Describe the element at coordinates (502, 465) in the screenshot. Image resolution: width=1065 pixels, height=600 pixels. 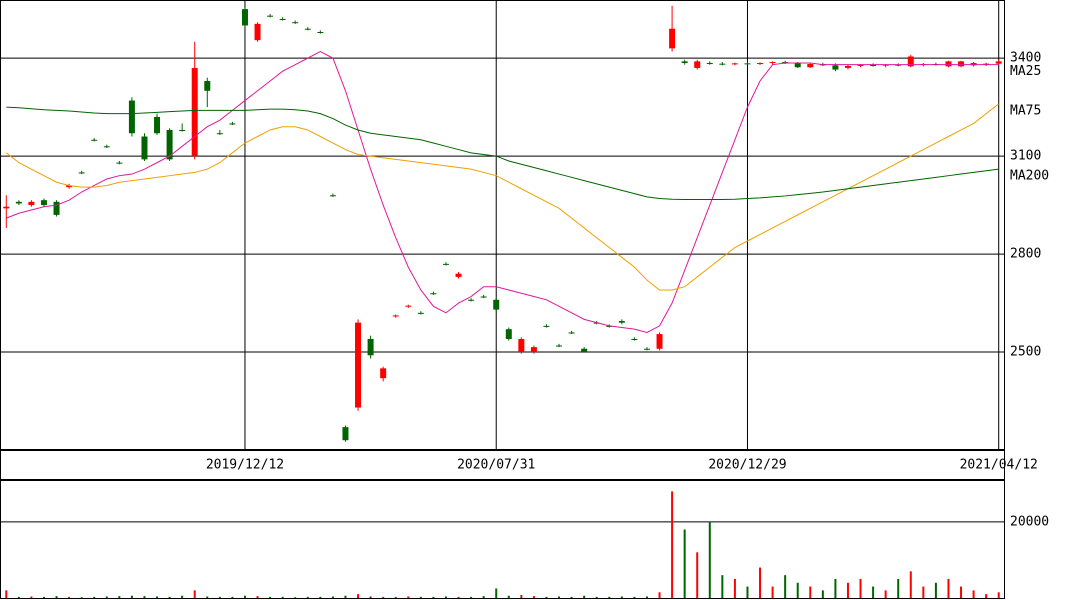
I see `date-frame` at that location.